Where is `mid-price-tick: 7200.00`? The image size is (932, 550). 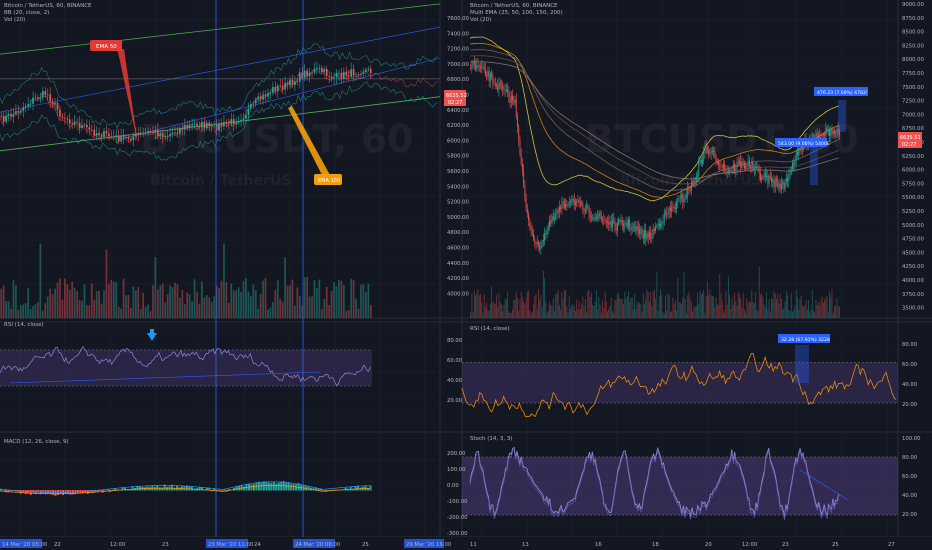 mid-price-tick: 7200.00 is located at coordinates (458, 50).